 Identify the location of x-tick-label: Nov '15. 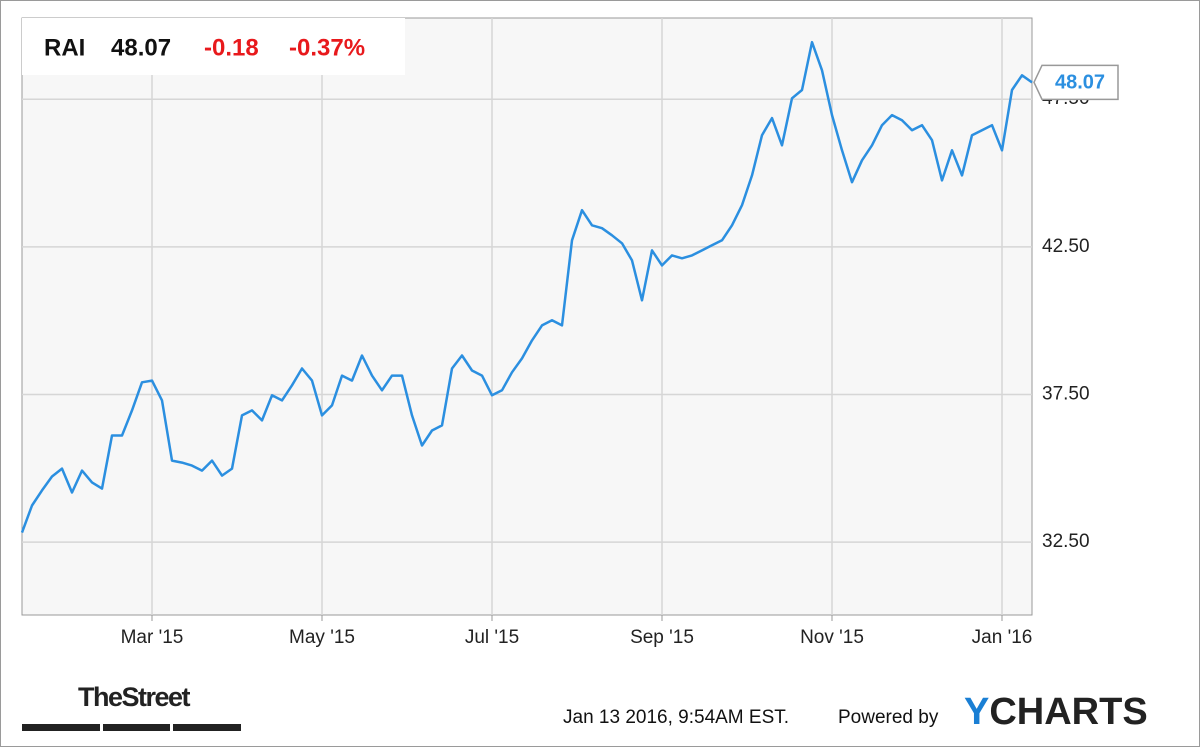
(832, 637).